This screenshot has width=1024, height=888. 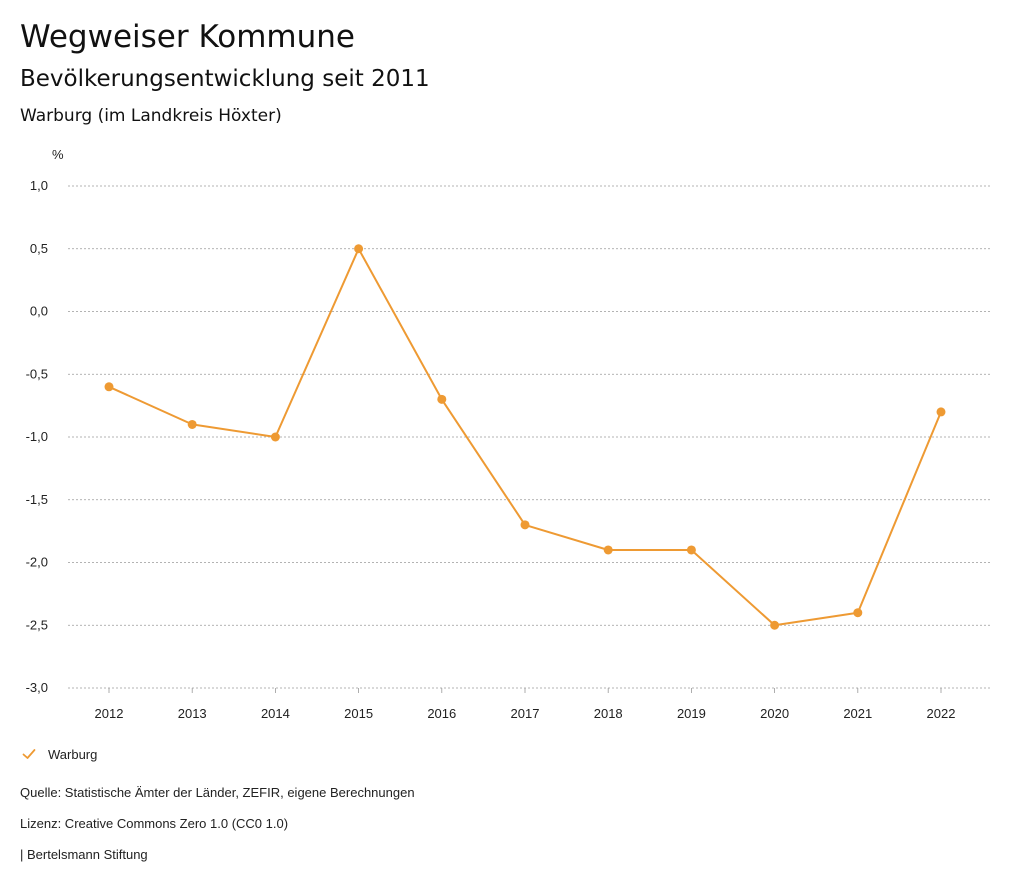 I want to click on x-tick-label: 2013, so click(x=192, y=713).